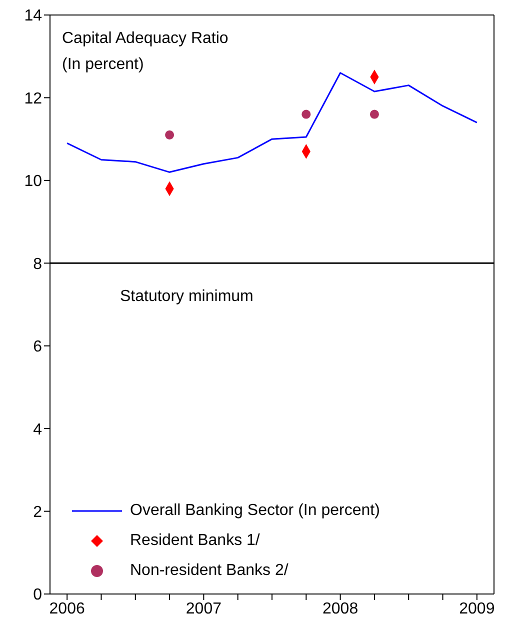 The height and width of the screenshot is (632, 510). I want to click on x-tick-label: 2009, so click(477, 609).